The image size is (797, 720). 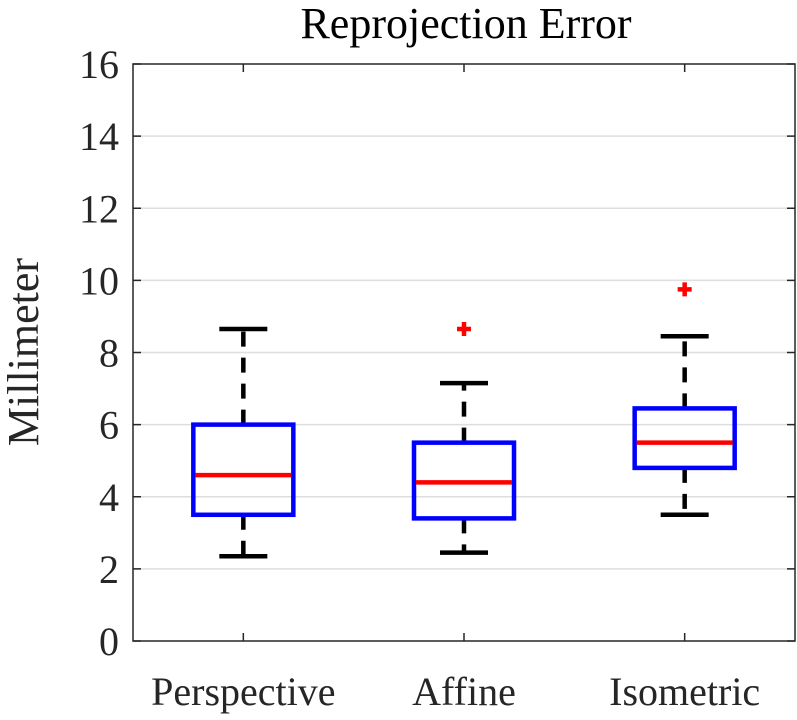 I want to click on y-tick-label: 0, so click(x=109, y=641).